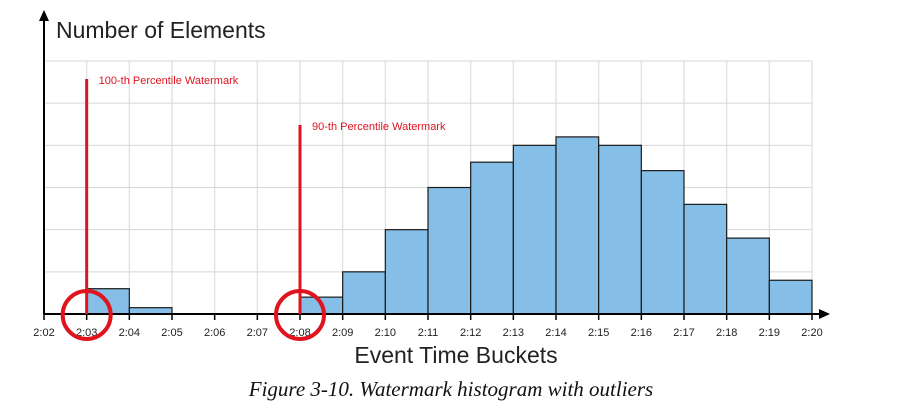 The height and width of the screenshot is (420, 902). Describe the element at coordinates (385, 333) in the screenshot. I see `x-tick-label: 2:10` at that location.